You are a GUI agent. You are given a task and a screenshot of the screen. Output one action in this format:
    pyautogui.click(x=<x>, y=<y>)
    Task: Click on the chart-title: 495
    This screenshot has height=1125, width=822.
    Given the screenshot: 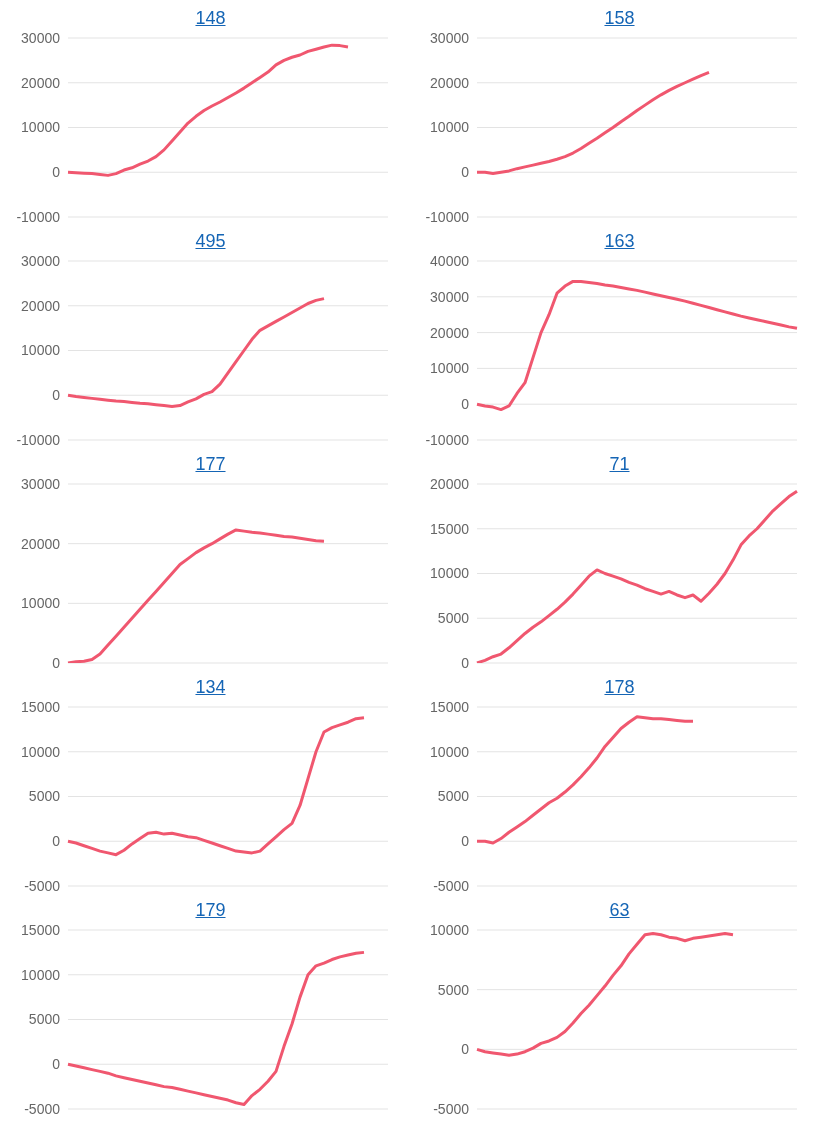 What is the action you would take?
    pyautogui.click(x=210, y=242)
    